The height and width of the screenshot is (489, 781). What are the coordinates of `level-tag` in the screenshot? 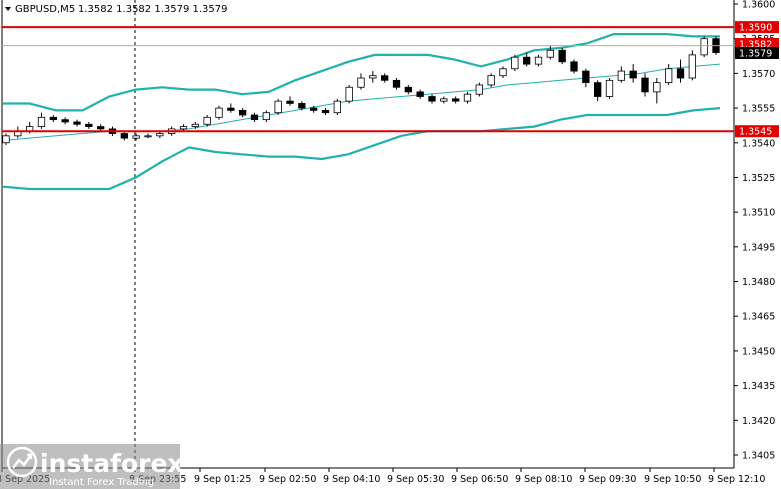 It's located at (757, 27).